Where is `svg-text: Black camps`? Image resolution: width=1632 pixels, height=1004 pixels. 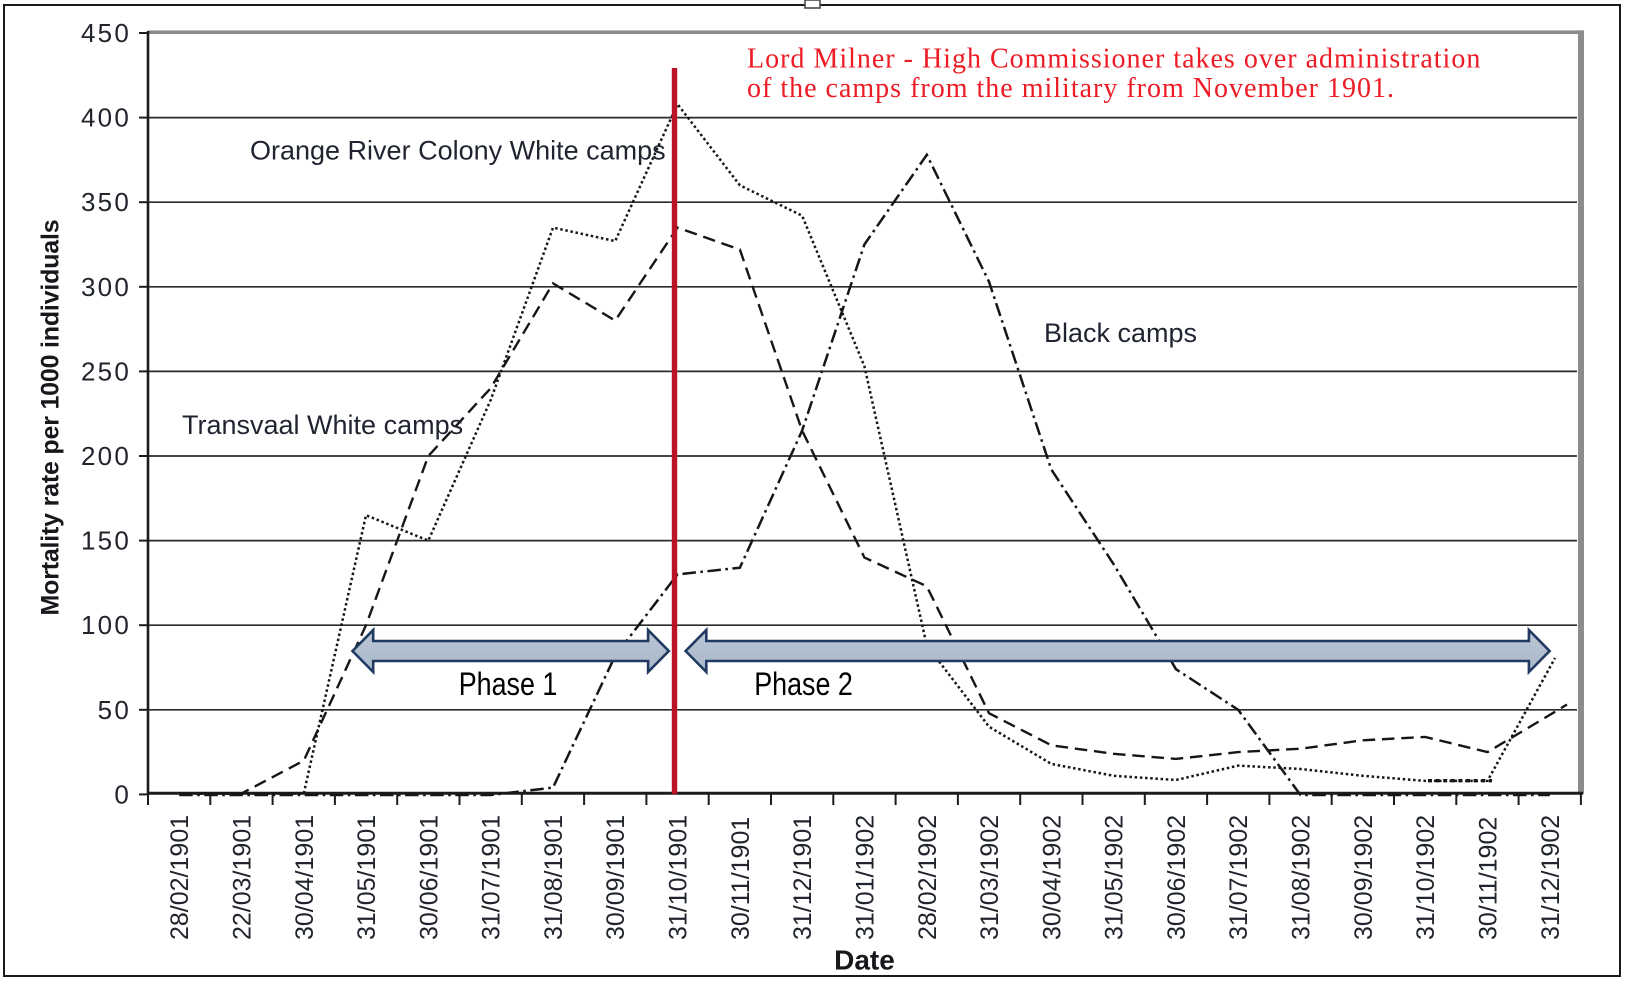 svg-text: Black camps is located at coordinates (1120, 333).